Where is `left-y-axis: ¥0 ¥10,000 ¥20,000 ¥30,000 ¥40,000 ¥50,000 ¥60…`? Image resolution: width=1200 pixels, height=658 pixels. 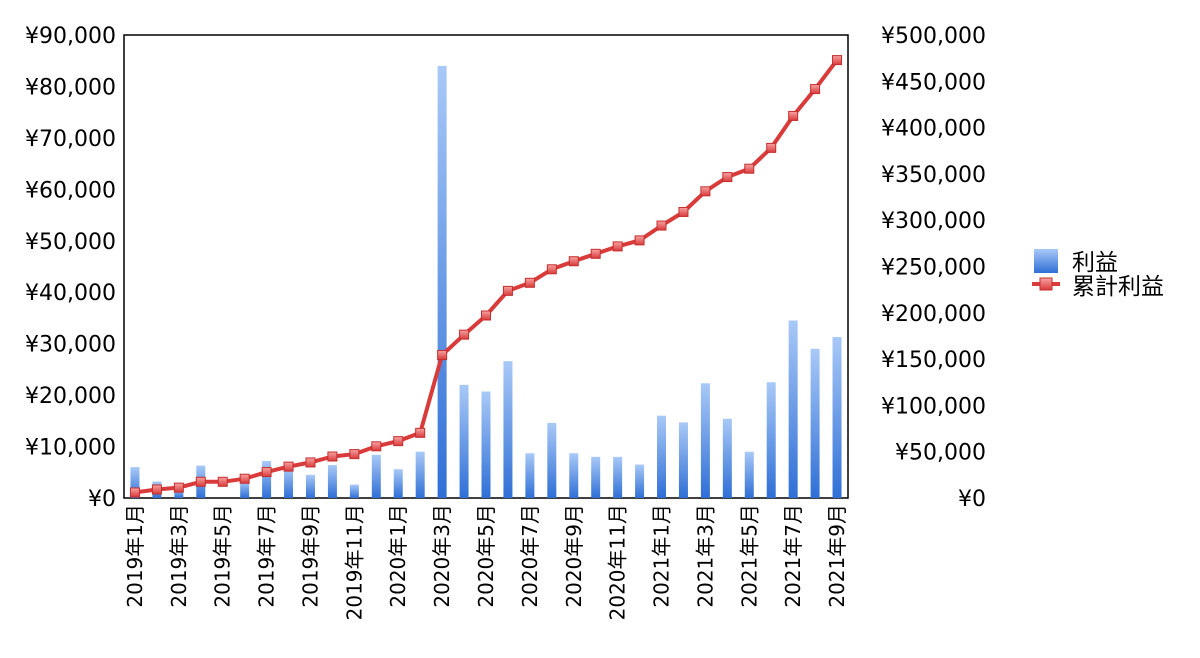
left-y-axis: ¥0 ¥10,000 ¥20,000 ¥30,000 ¥40,000 ¥50,000 ¥60… is located at coordinates (70, 268).